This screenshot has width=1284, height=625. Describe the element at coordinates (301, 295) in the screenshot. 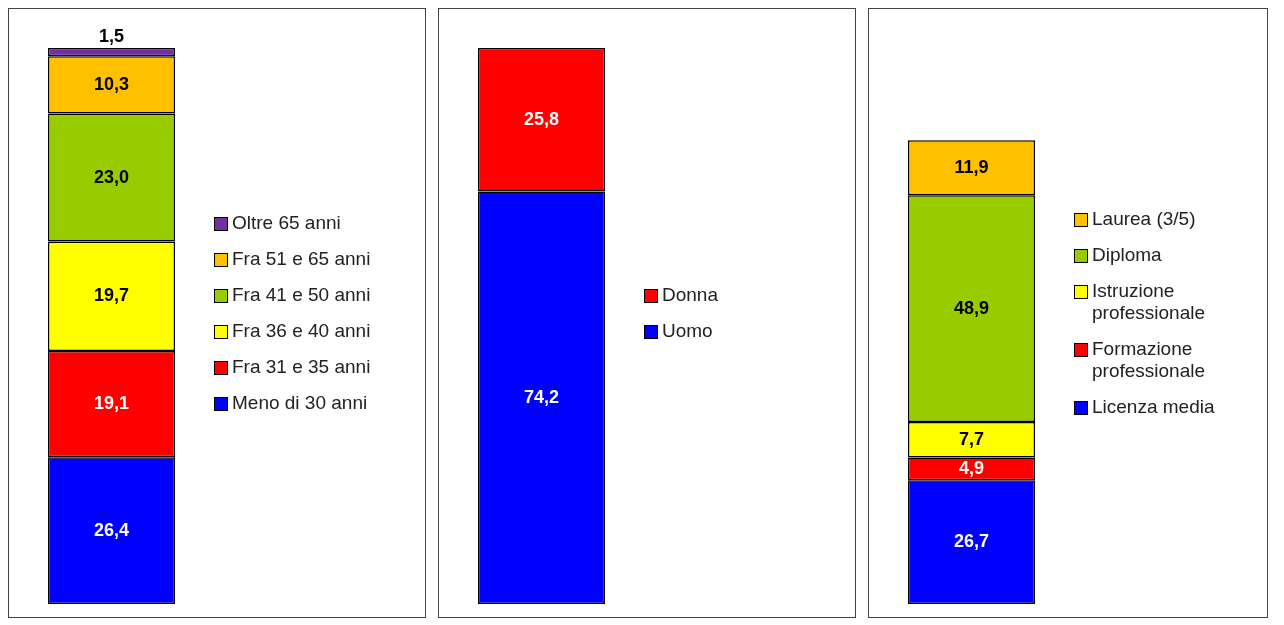

I see `legend-label: Fra 41 e 50 anni` at that location.